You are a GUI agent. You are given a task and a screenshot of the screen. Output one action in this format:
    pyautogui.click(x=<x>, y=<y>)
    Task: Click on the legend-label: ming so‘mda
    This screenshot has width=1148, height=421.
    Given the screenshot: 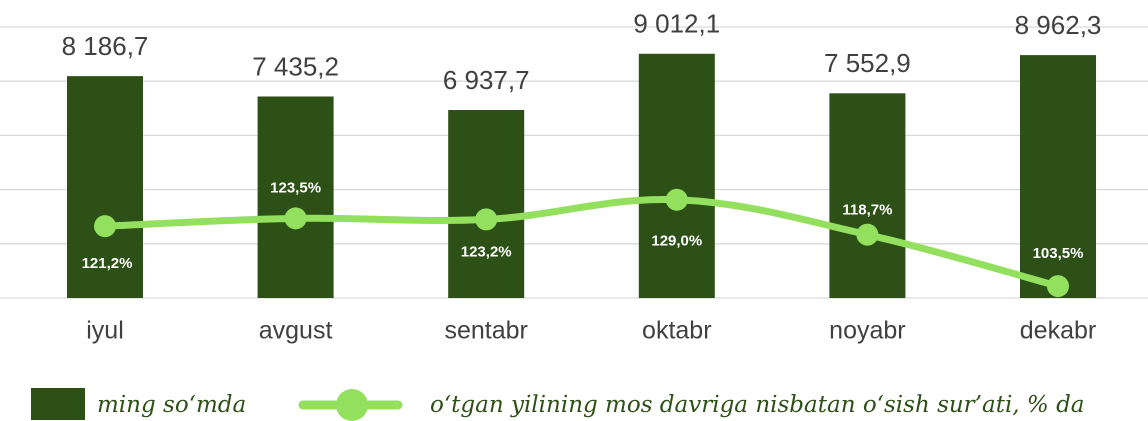 What is the action you would take?
    pyautogui.click(x=171, y=405)
    